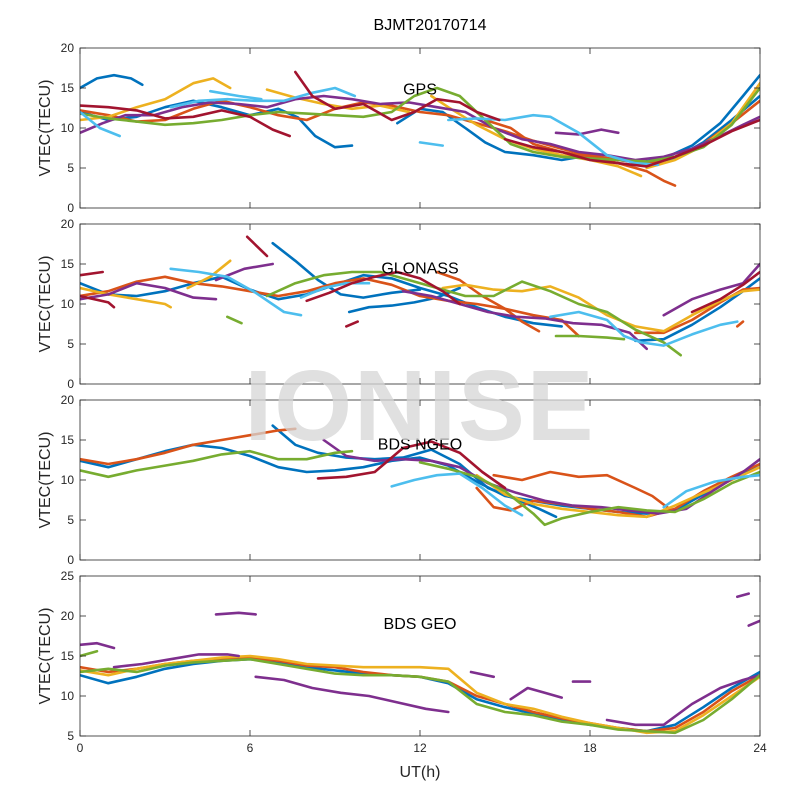  Describe the element at coordinates (420, 772) in the screenshot. I see `x-axis-label: UT(h)` at that location.